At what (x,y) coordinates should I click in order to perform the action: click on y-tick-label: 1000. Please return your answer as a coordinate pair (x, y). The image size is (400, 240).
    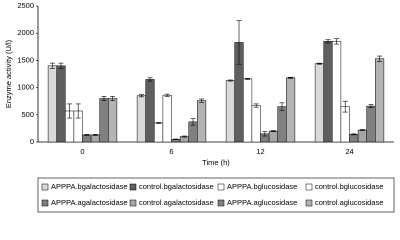
    Looking at the image, I should click on (25, 87).